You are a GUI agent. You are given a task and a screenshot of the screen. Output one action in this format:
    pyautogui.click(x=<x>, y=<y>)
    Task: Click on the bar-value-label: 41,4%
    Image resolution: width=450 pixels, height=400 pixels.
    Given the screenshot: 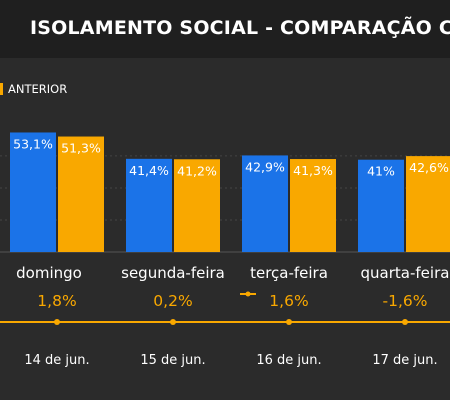 What is the action you would take?
    pyautogui.click(x=149, y=170)
    